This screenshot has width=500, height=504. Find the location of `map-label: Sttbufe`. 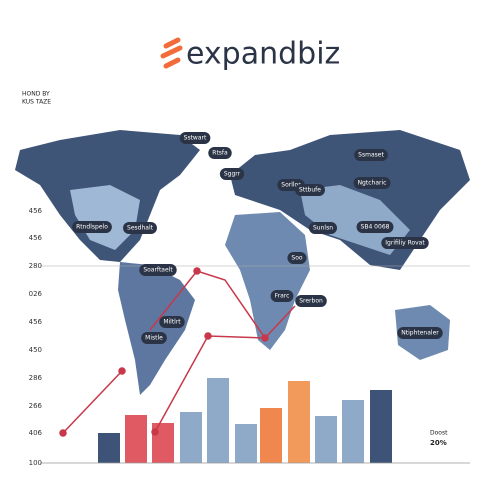

map-label: Sttbufe is located at coordinates (310, 190).